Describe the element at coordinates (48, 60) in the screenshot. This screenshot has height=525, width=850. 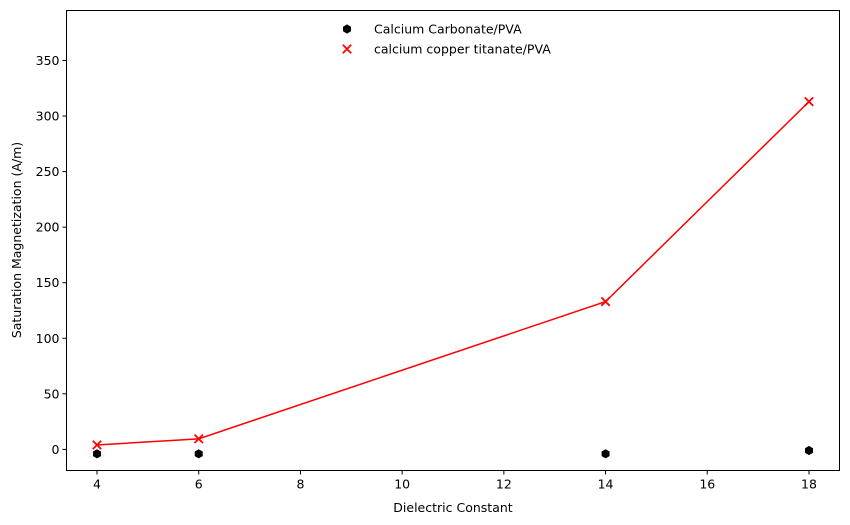
I see `y-tick-label: 350` at that location.